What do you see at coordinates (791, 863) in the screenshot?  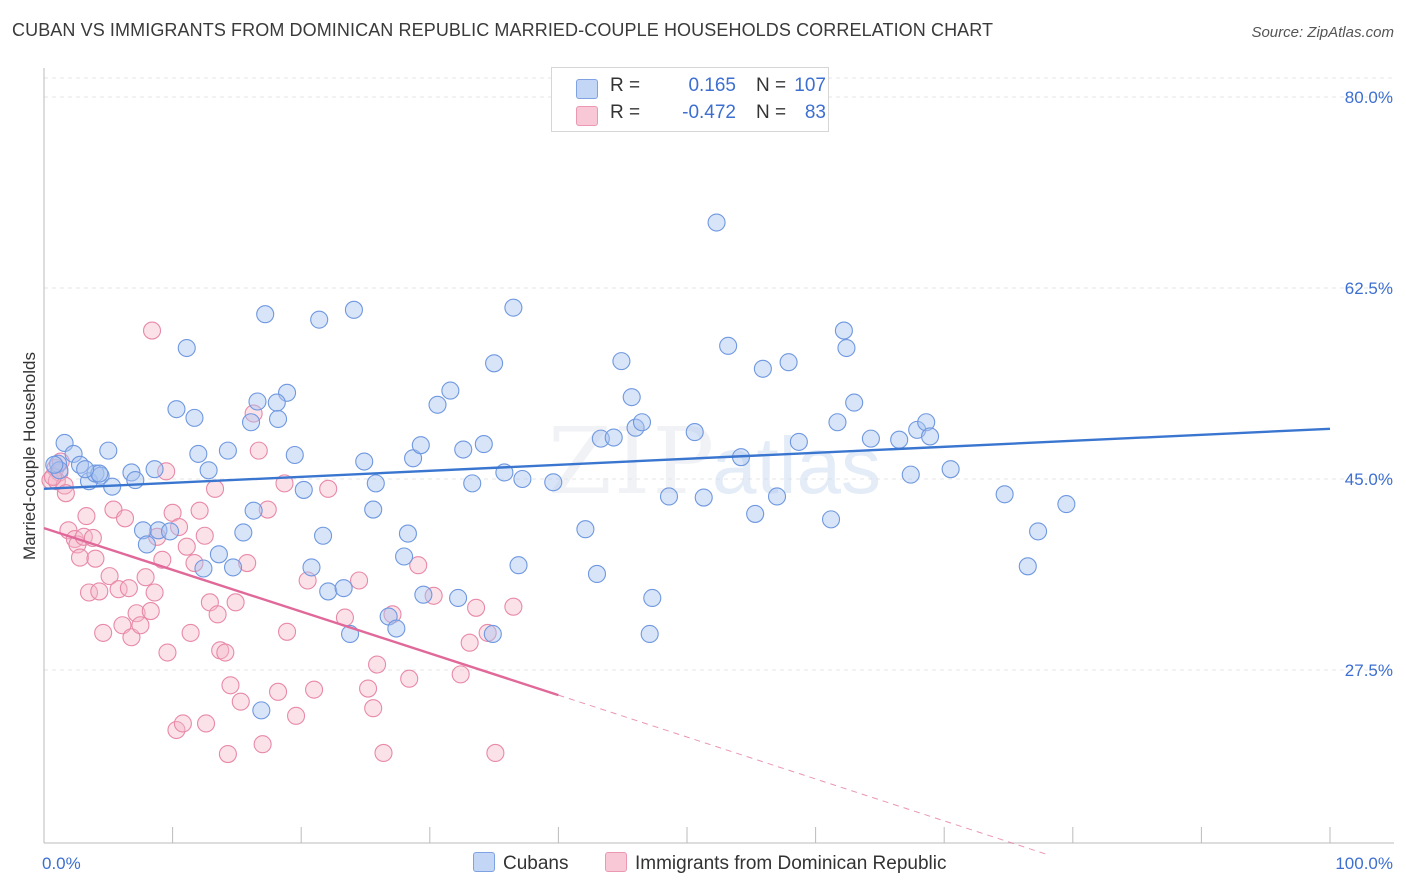 I see `bottom-legend-label-dominican: Immigrants from Dominican Republic` at bounding box center [791, 863].